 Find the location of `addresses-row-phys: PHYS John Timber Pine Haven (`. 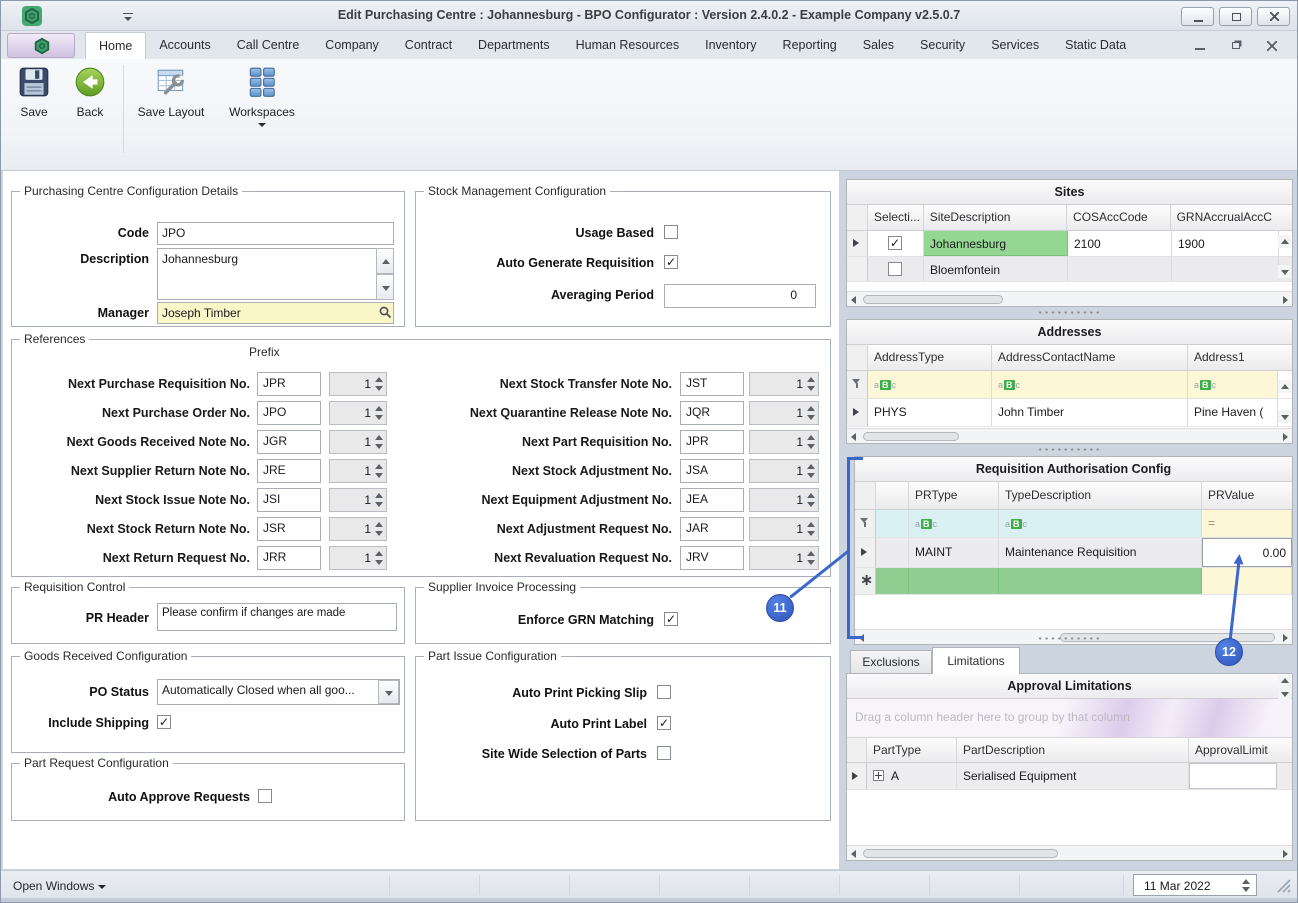

addresses-row-phys: PHYS John Timber Pine Haven ( is located at coordinates (1069, 413).